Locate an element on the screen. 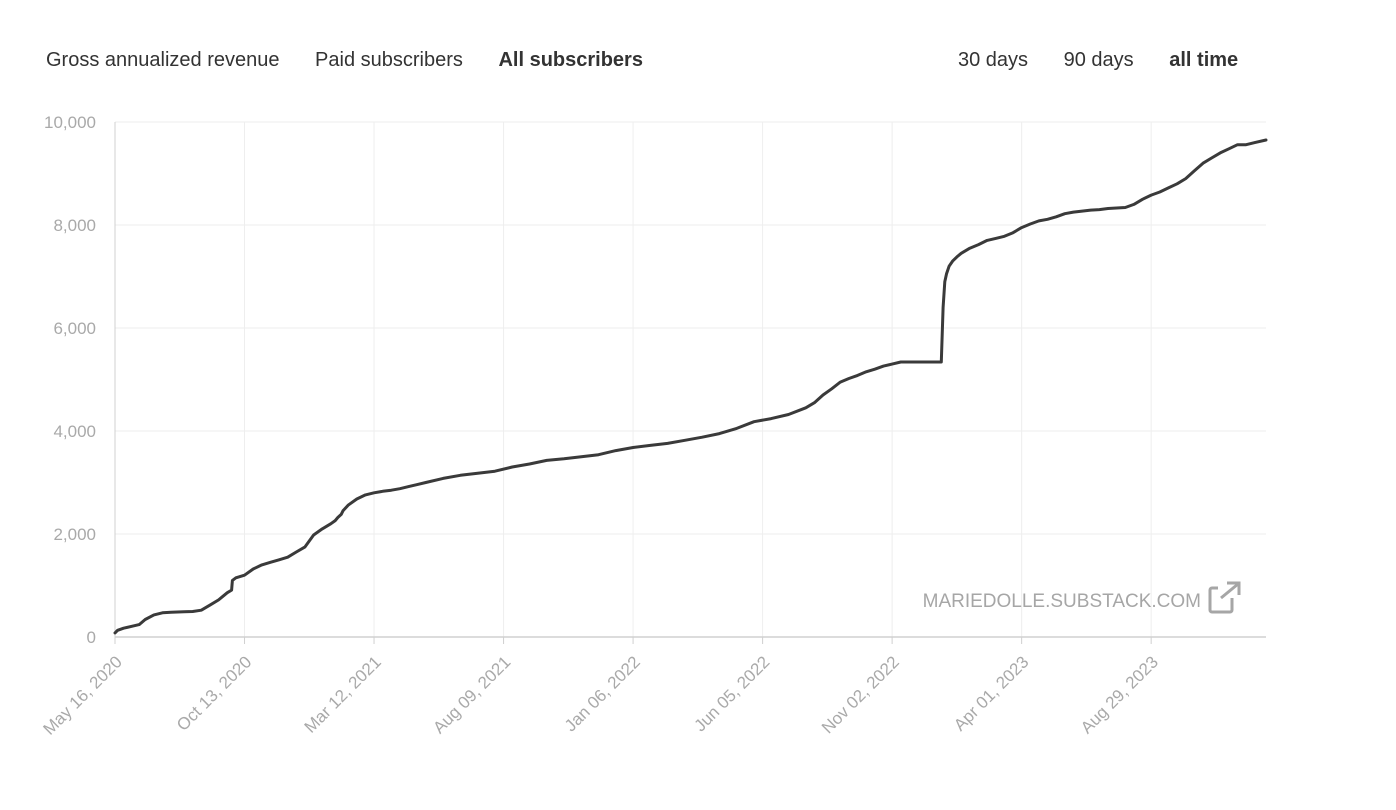  tab-all-subscribers: All subscribers is located at coordinates (570, 60).